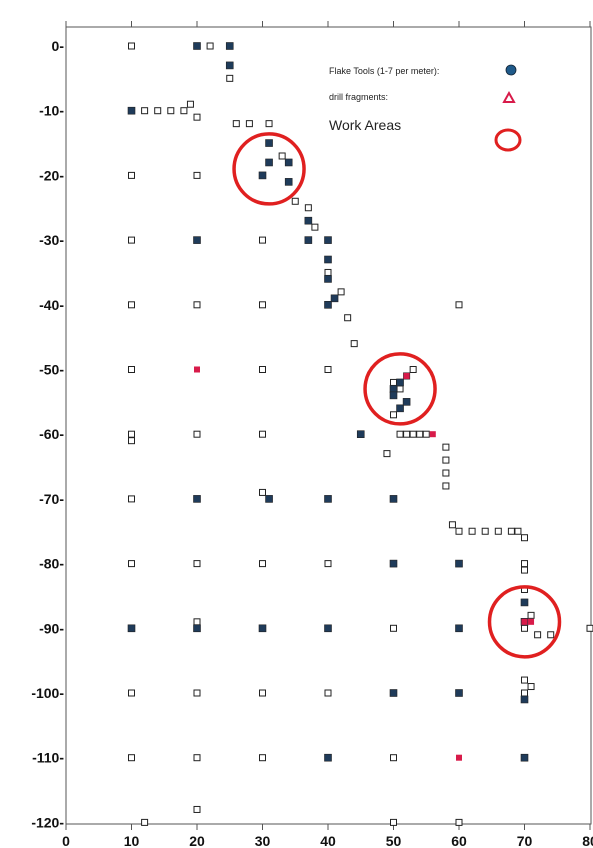 The height and width of the screenshot is (848, 593). Describe the element at coordinates (511, 70) in the screenshot. I see `legend-flake-tool-symbol` at that location.